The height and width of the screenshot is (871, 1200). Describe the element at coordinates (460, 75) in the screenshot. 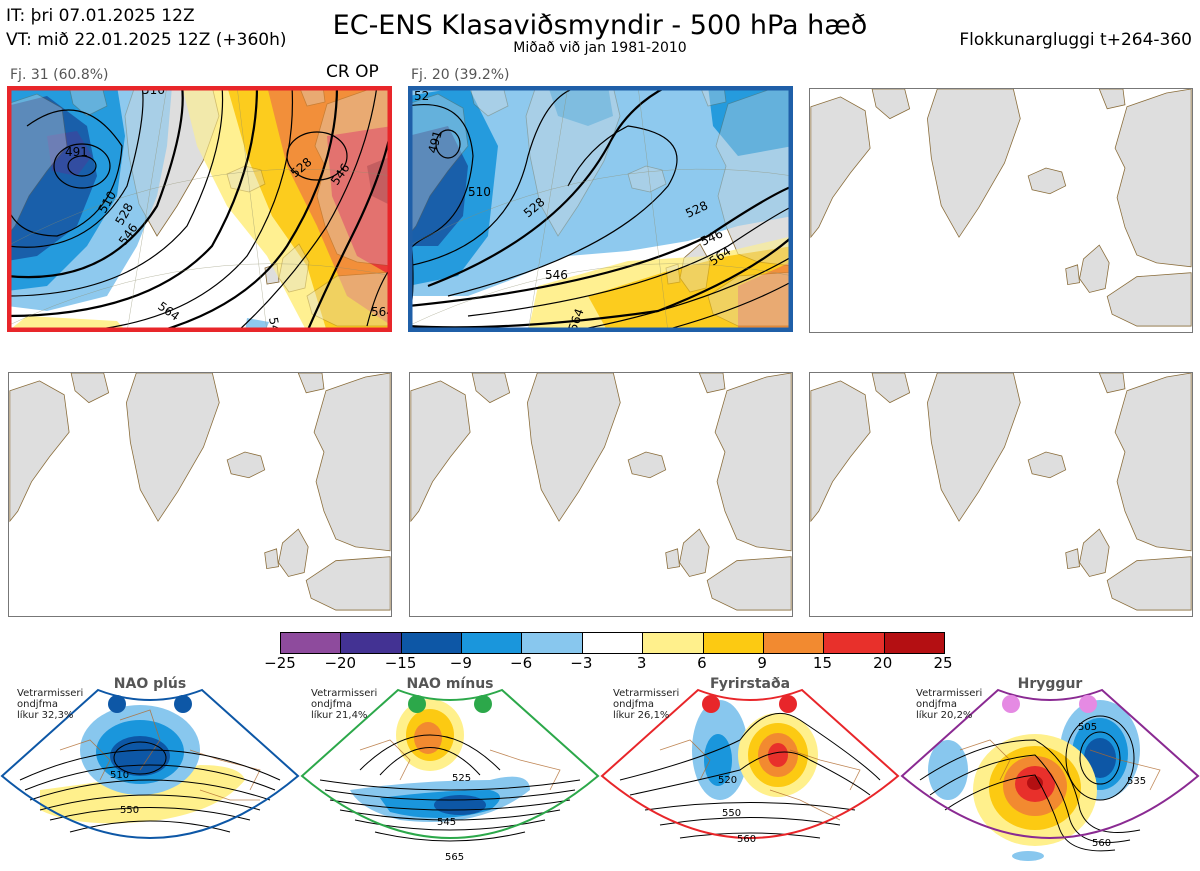

I see `cluster-2-label: Fj. 20 (39.2%)` at that location.